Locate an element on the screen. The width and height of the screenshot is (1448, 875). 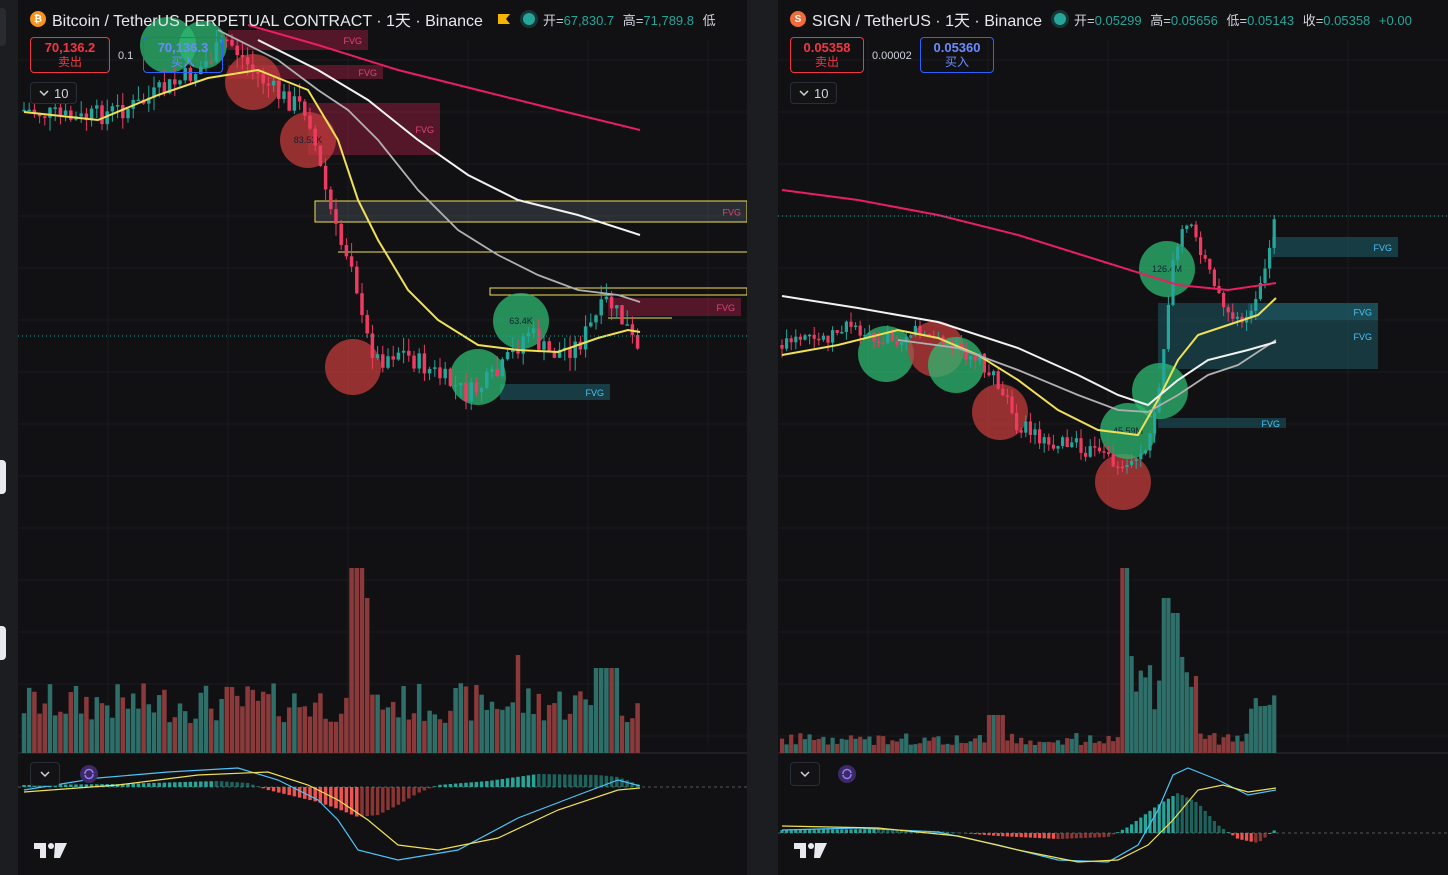
macd-line is located at coordinates (1029, 815).